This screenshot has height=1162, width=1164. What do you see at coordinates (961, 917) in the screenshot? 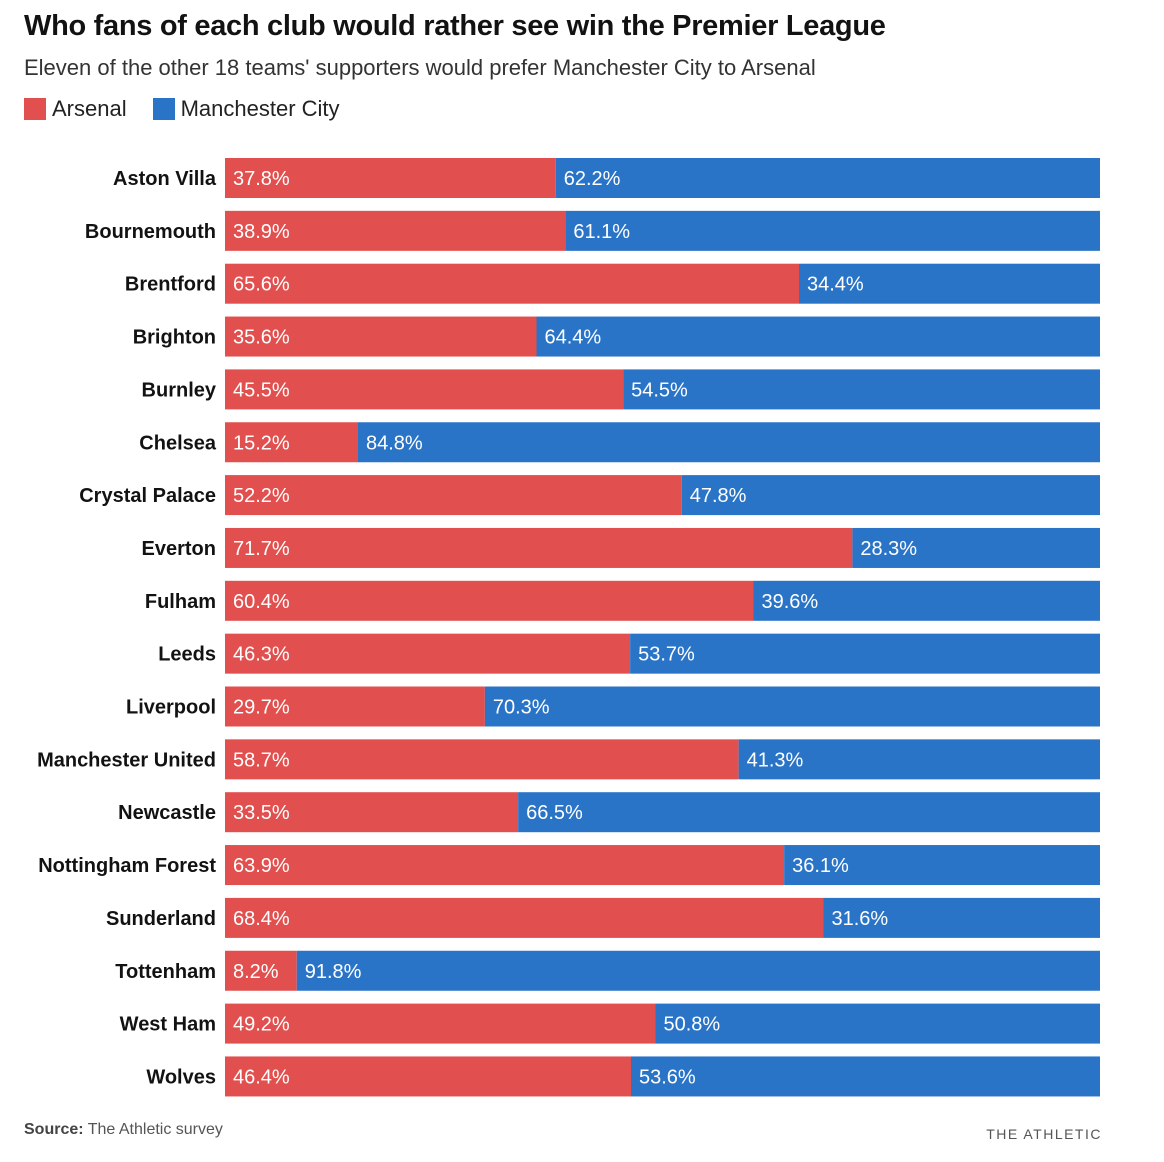
I see `bar-man-city-sunderland` at bounding box center [961, 917].